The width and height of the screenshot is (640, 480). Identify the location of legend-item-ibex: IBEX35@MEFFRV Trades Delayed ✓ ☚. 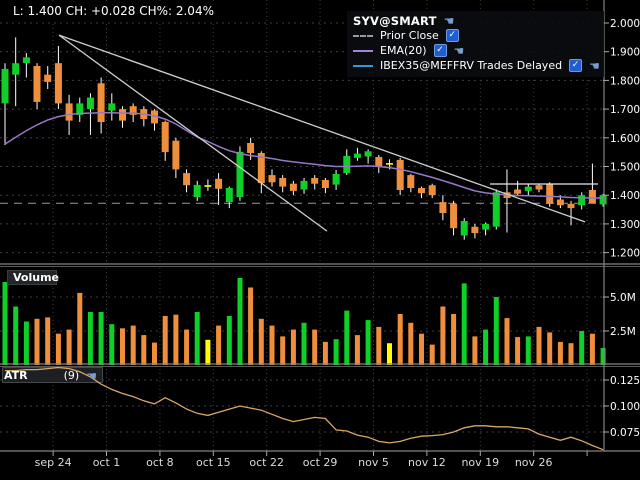
(476, 65).